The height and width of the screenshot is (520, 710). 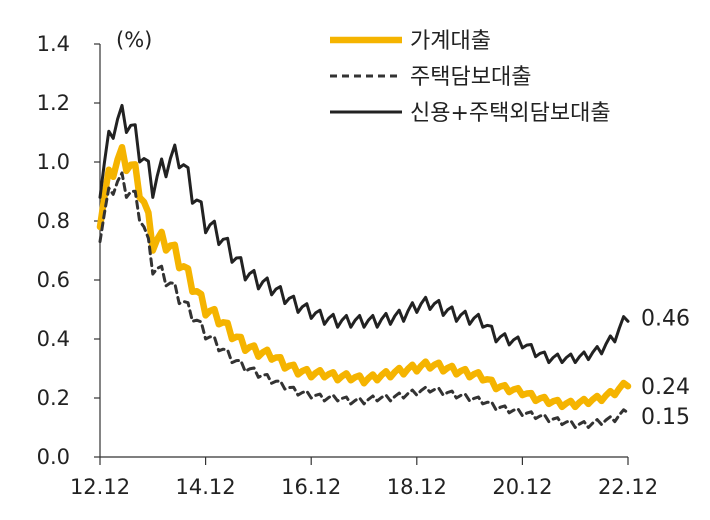 I want to click on y-tick-label: 0.8, so click(x=53, y=221).